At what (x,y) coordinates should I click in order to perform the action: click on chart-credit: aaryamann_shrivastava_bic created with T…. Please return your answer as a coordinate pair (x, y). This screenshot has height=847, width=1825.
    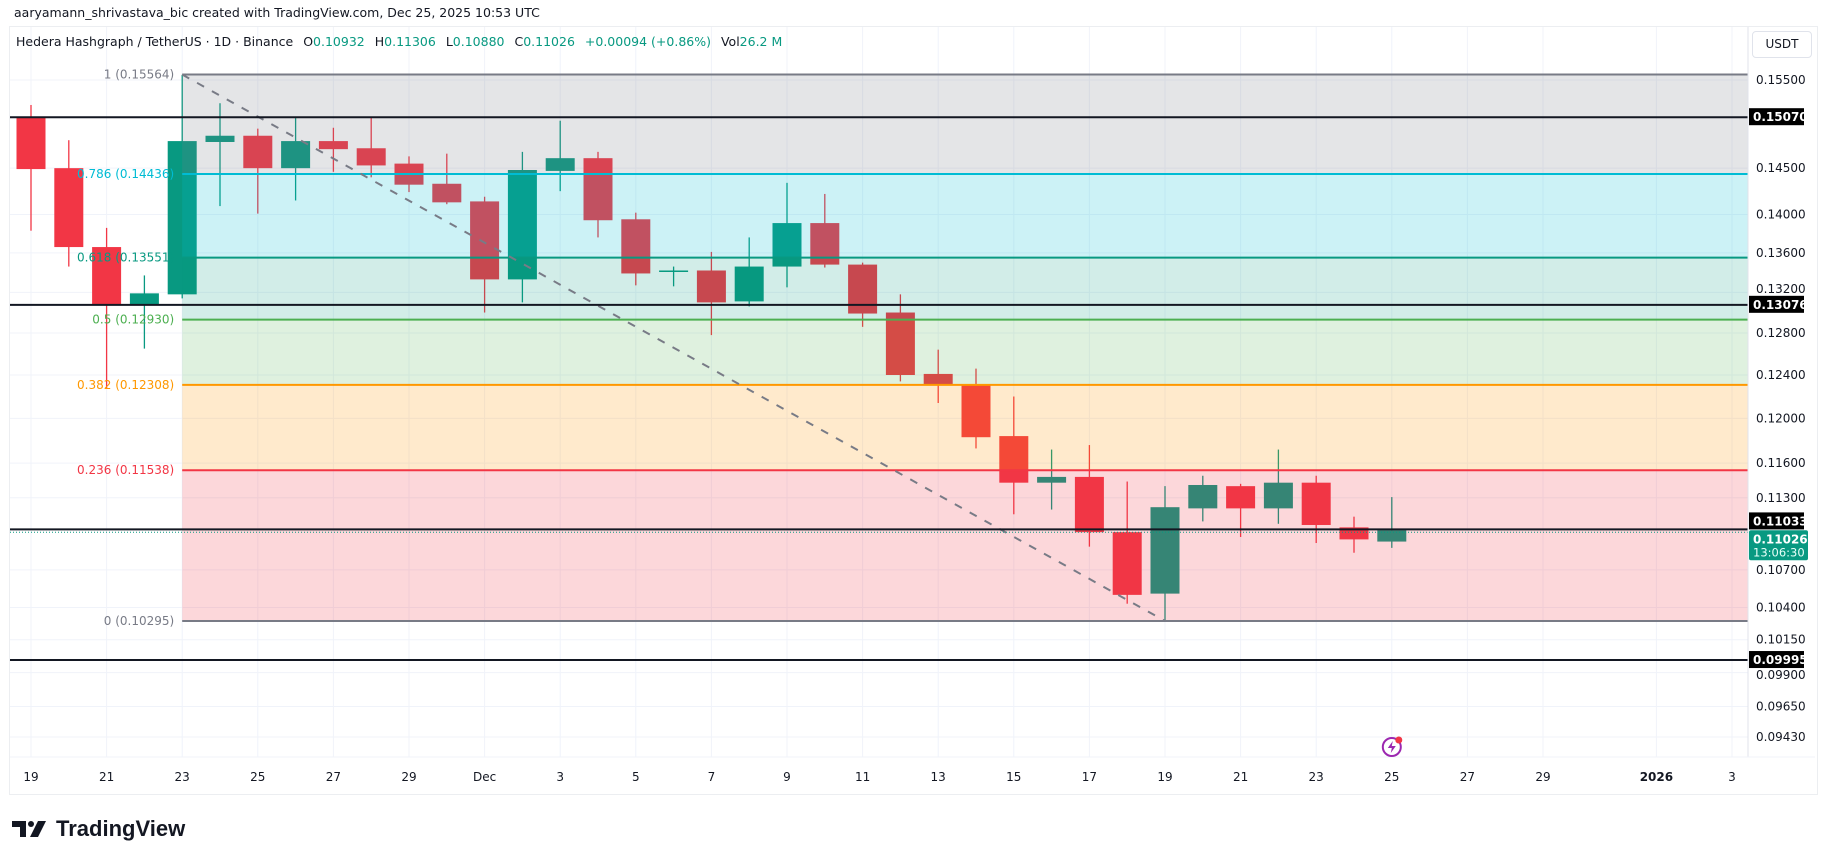
    Looking at the image, I should click on (277, 12).